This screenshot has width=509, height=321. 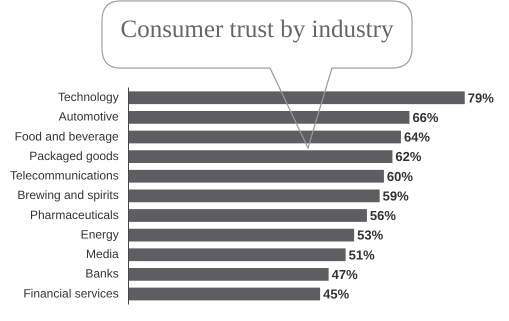 I want to click on data-label: 56%, so click(x=383, y=216).